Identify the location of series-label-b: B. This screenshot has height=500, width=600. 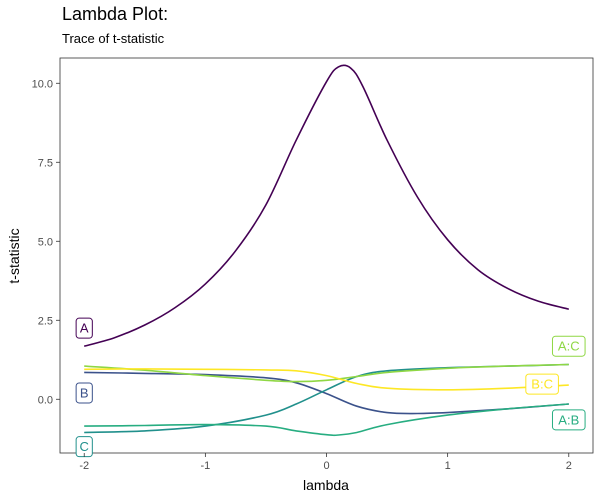
(84, 393).